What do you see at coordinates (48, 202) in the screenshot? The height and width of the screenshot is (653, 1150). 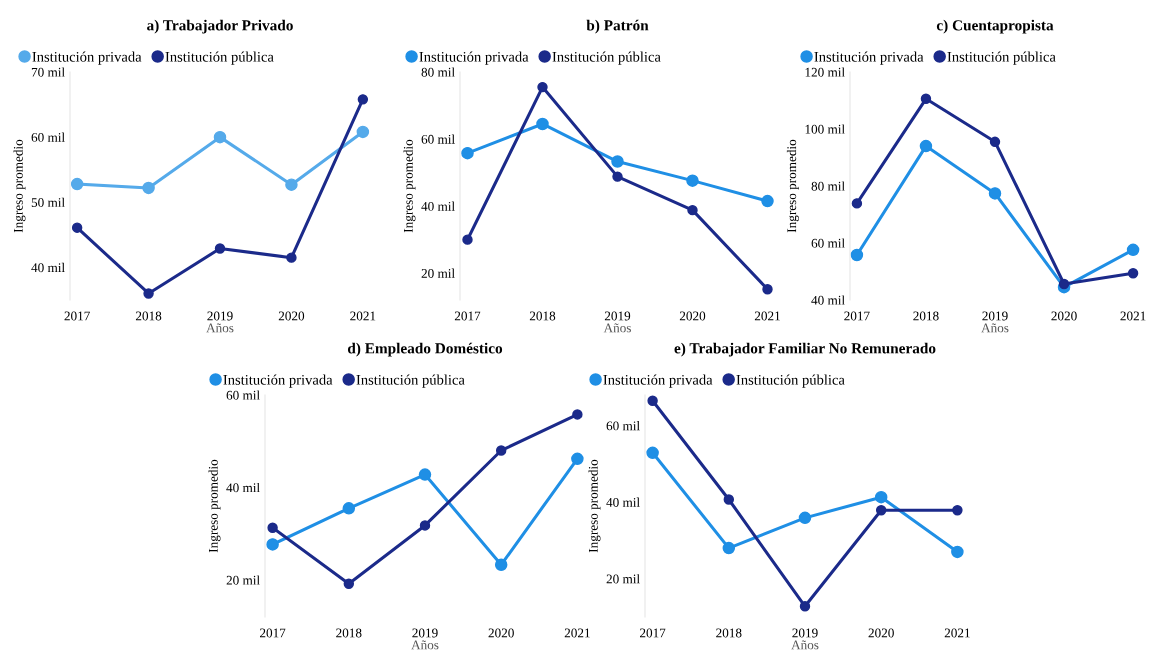 I see `y-tick-label: 50 mil` at bounding box center [48, 202].